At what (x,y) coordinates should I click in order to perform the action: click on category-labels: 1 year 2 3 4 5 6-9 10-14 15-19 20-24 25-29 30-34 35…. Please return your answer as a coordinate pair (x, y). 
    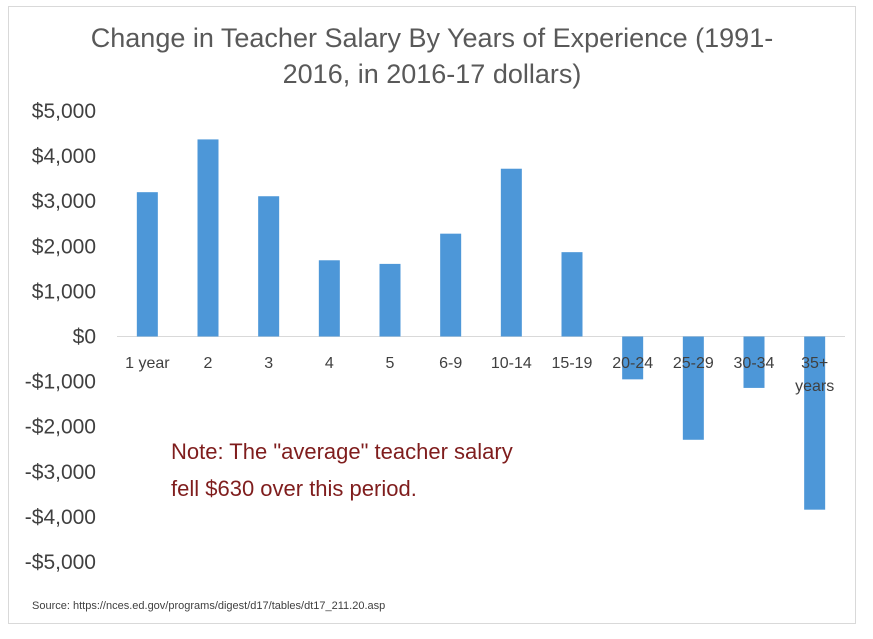
    Looking at the image, I should click on (479, 375).